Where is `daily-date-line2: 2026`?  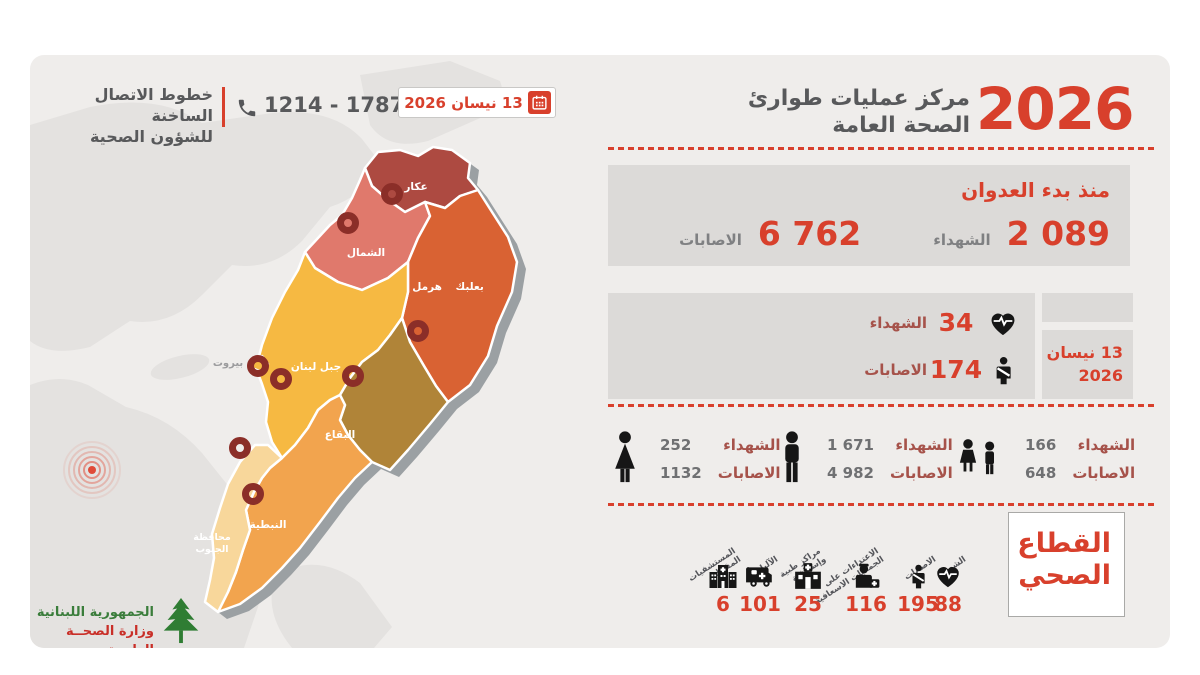 daily-date-line2: 2026 is located at coordinates (1100, 375).